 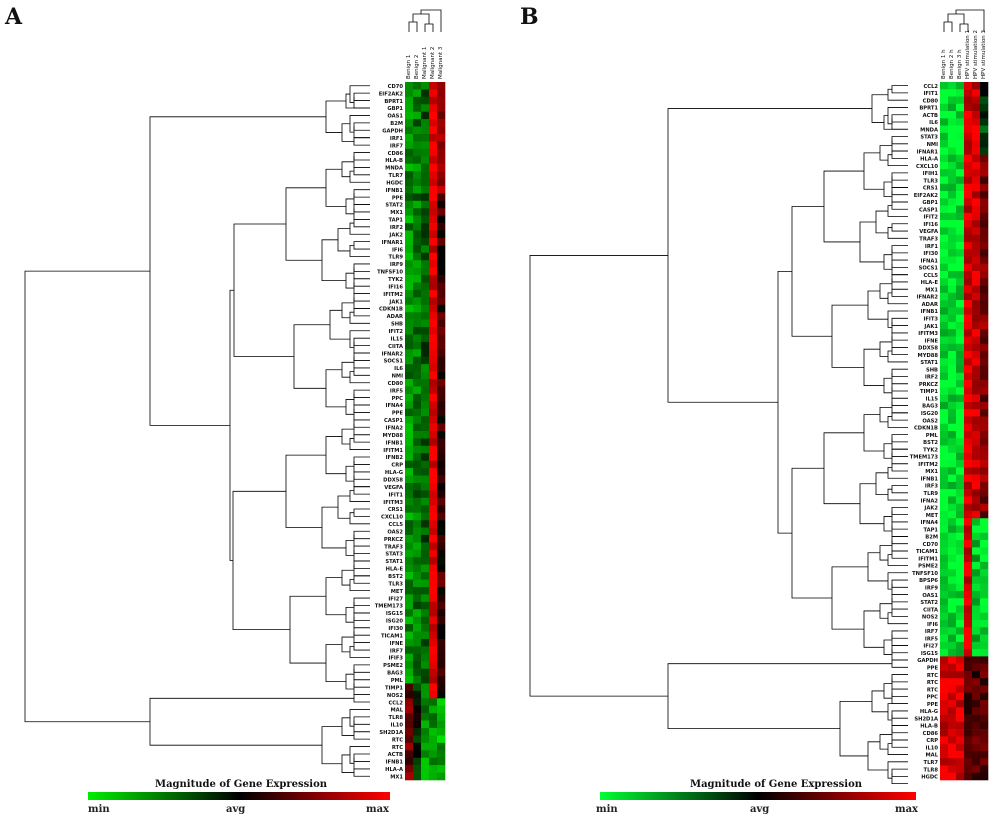 I want to click on row-label: IFI30, so click(x=395, y=629).